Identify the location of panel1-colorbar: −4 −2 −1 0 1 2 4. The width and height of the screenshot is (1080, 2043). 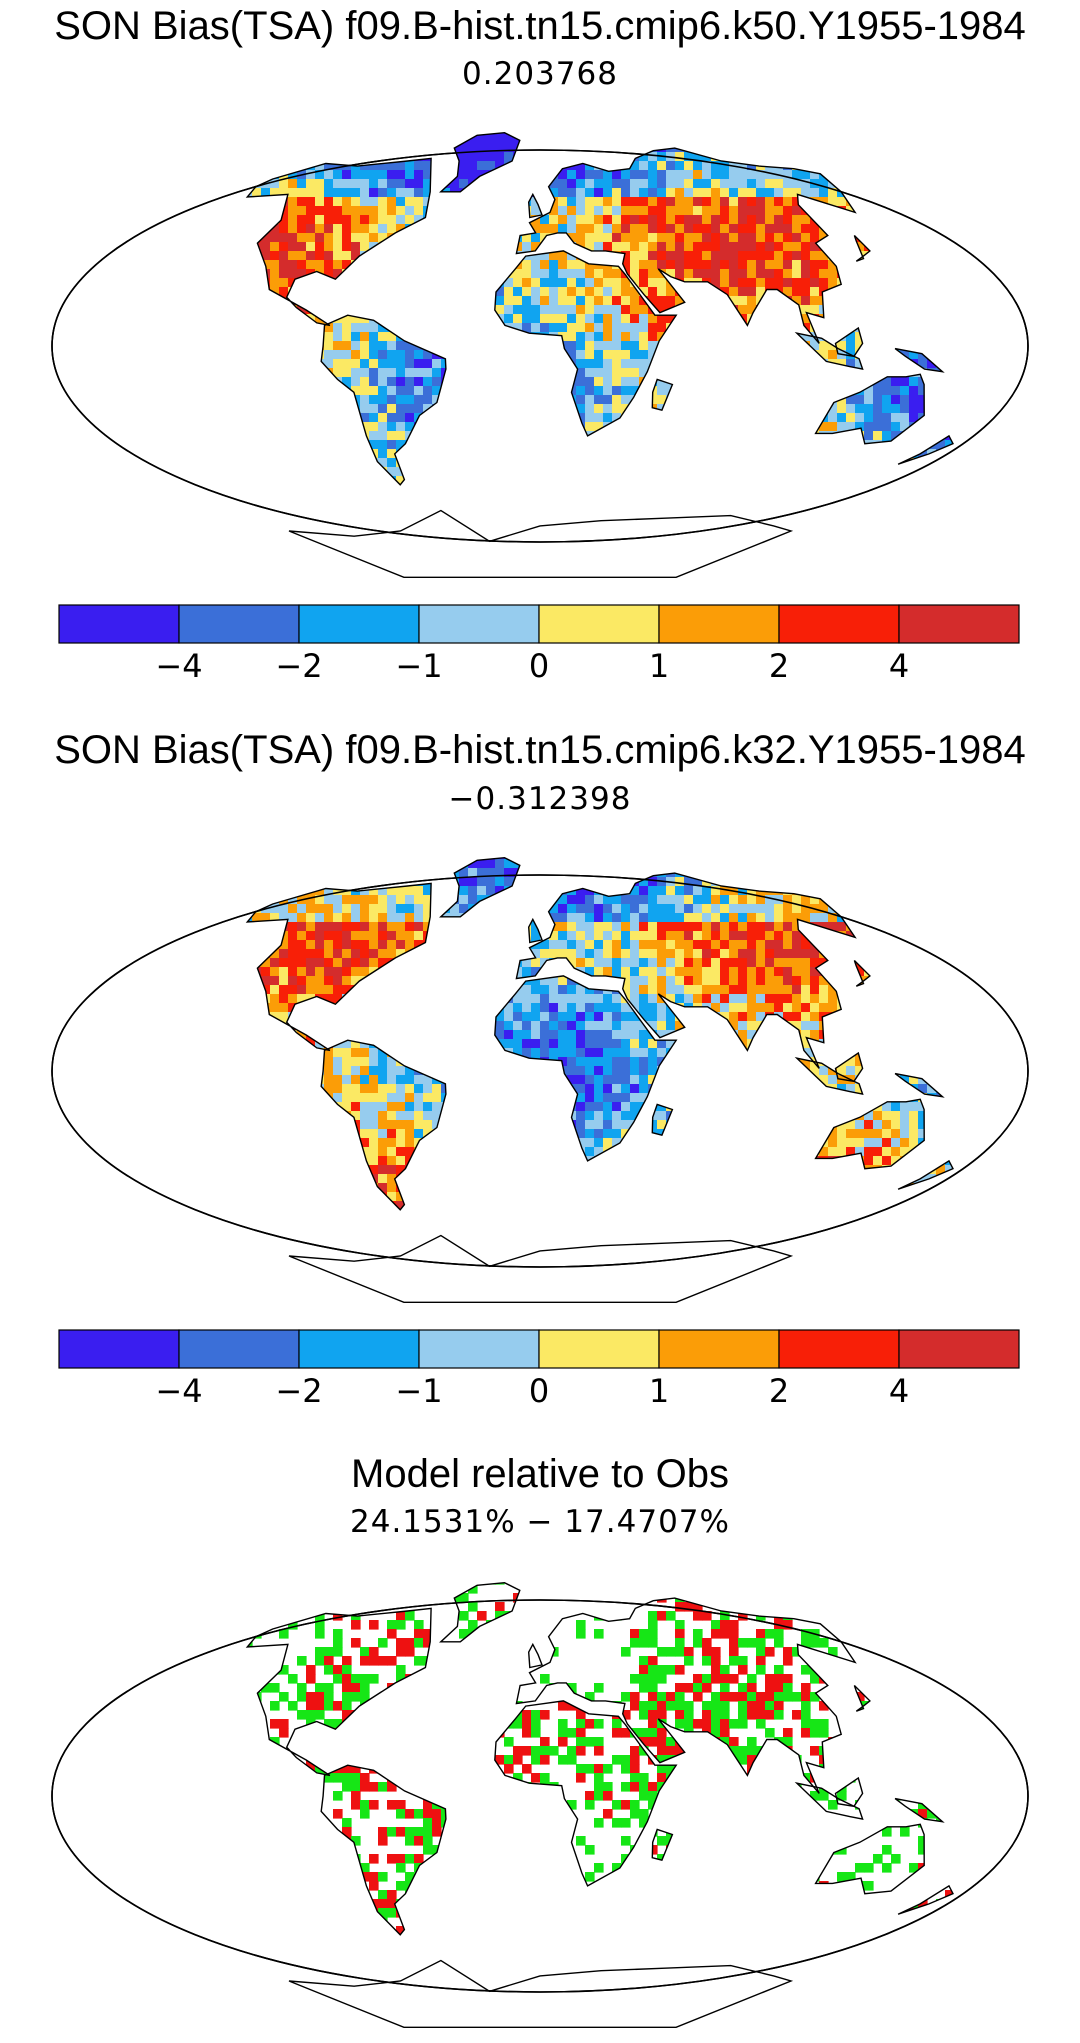
(539, 644).